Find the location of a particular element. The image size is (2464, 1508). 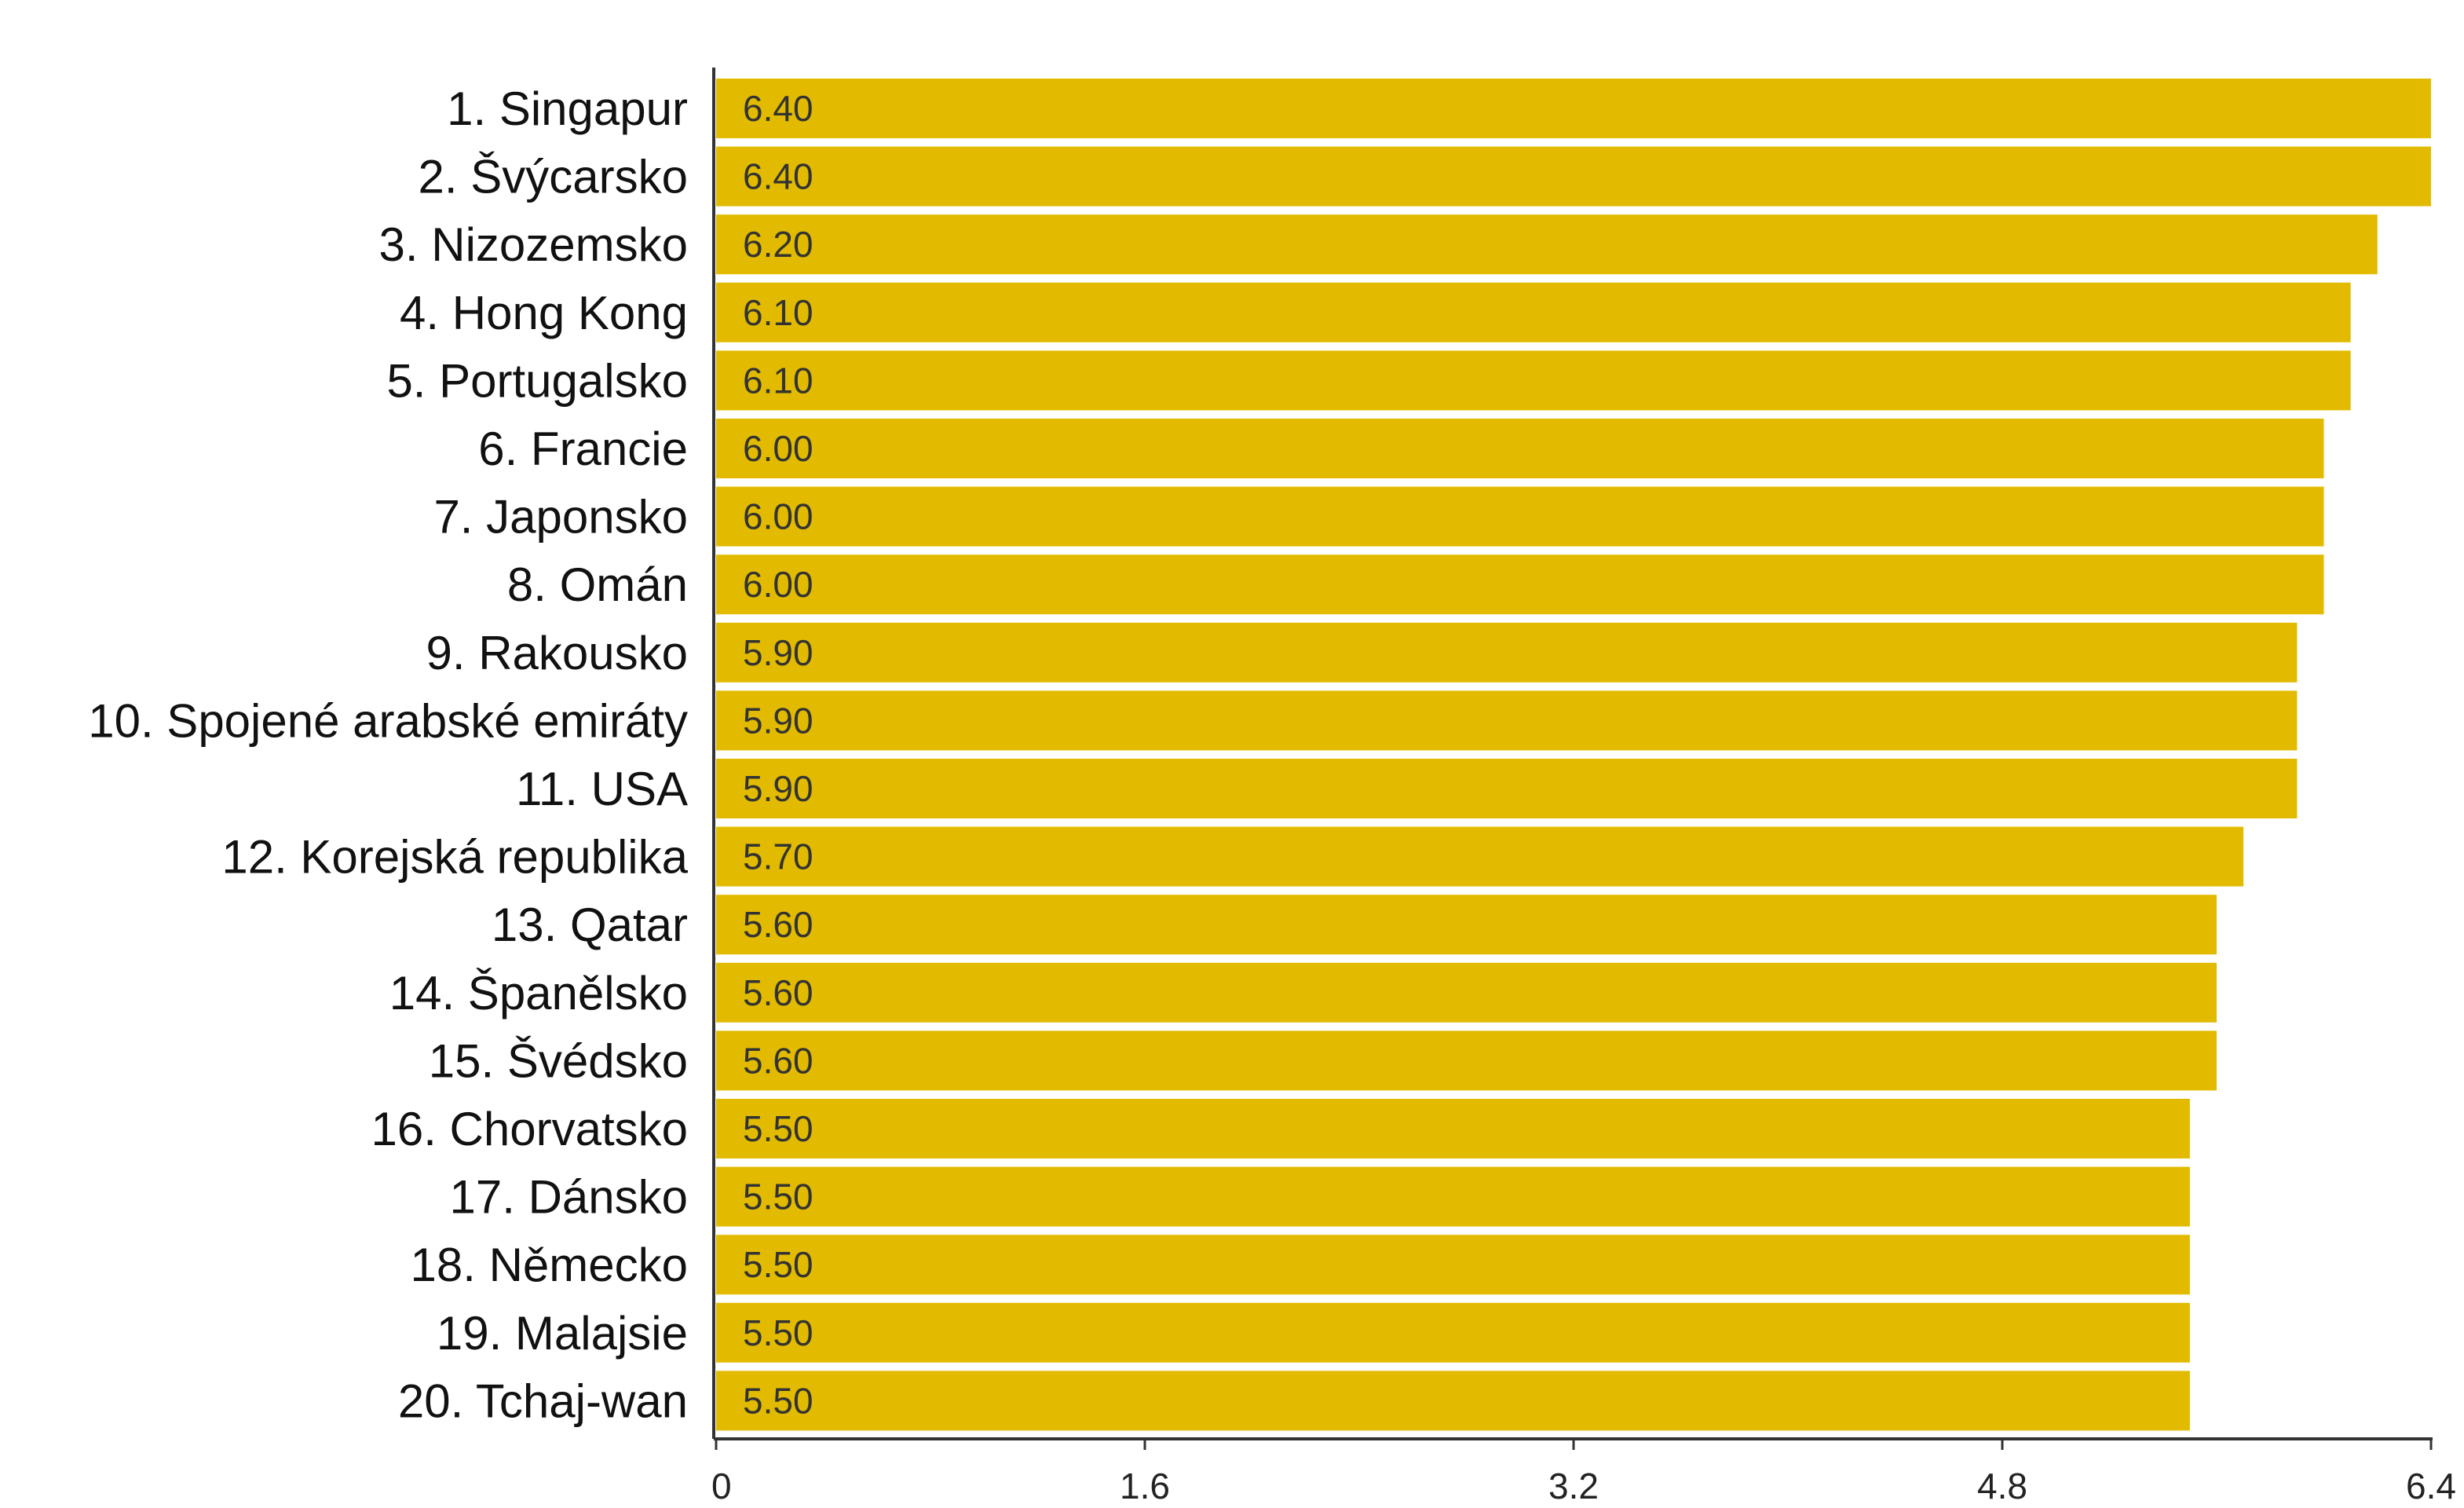

category-label: 5. Portugalsko is located at coordinates (537, 380).